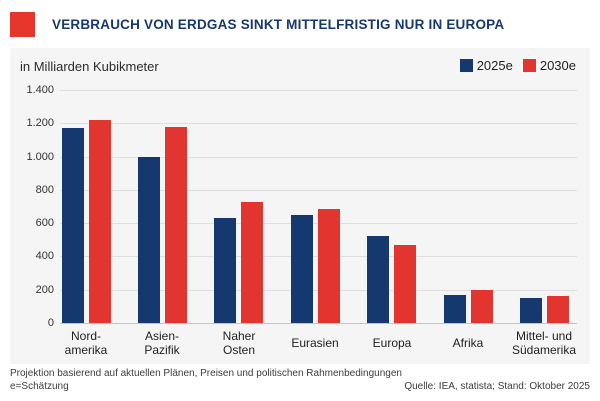  What do you see at coordinates (44, 190) in the screenshot?
I see `ytick-label-800: 800` at bounding box center [44, 190].